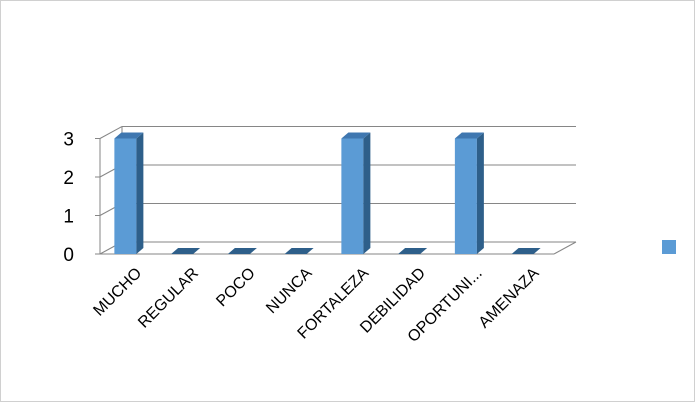  Describe the element at coordinates (168, 298) in the screenshot. I see `x-tick-label: REGULAR` at that location.